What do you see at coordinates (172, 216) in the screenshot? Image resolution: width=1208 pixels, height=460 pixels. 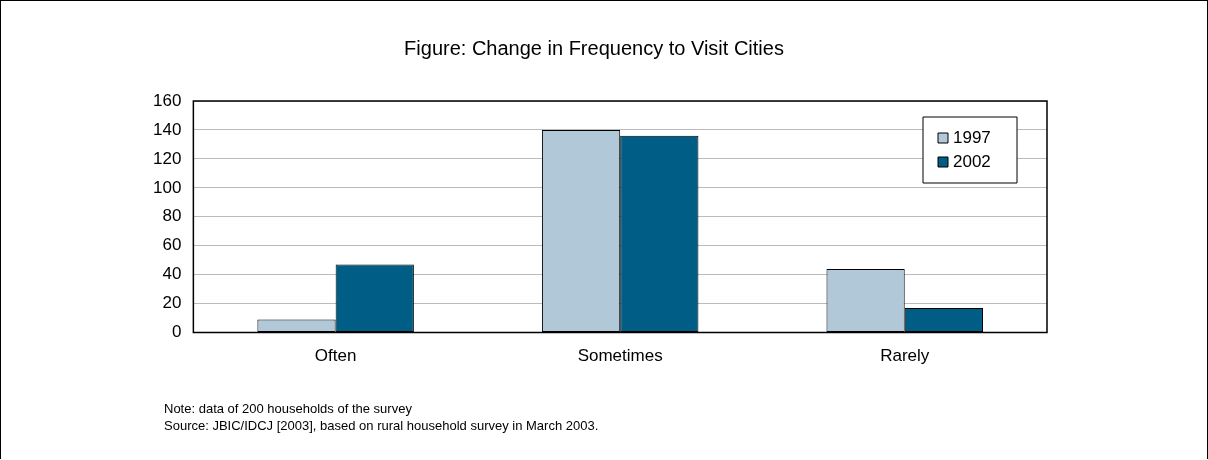 I see `y-tick-label: 80` at bounding box center [172, 216].